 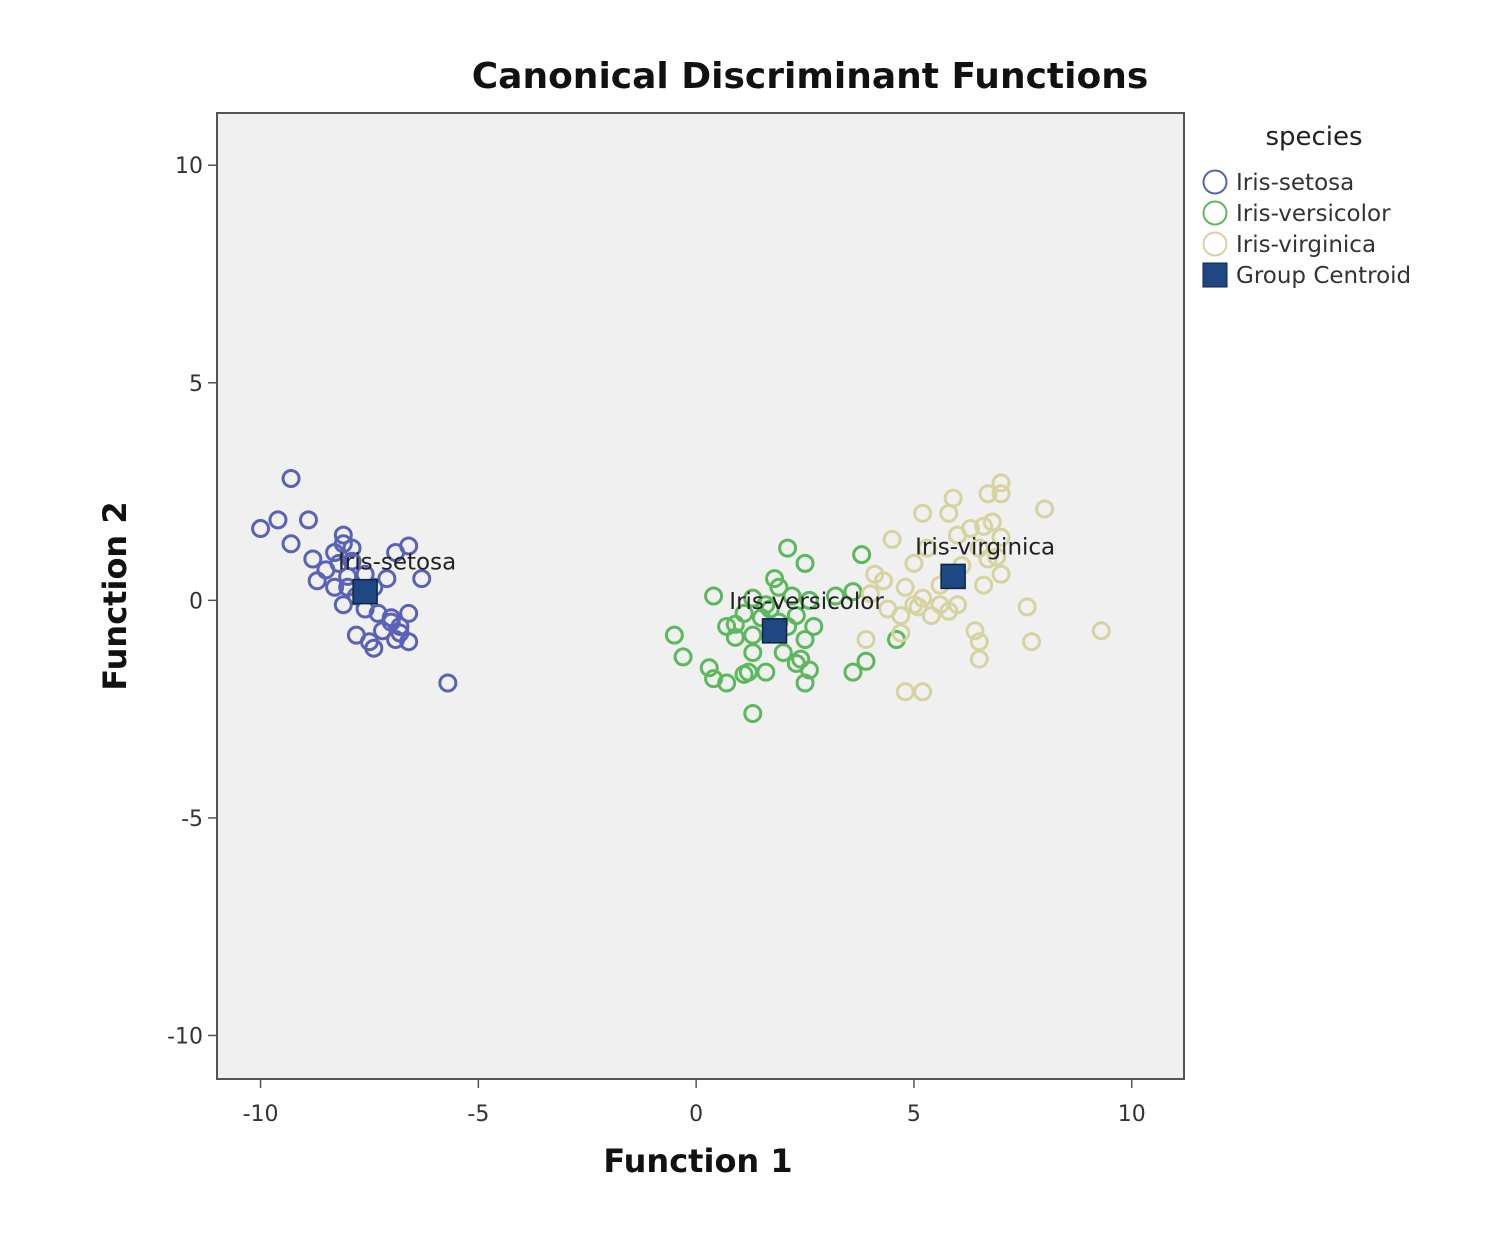 I want to click on y-tick-label: 0, so click(x=196, y=601).